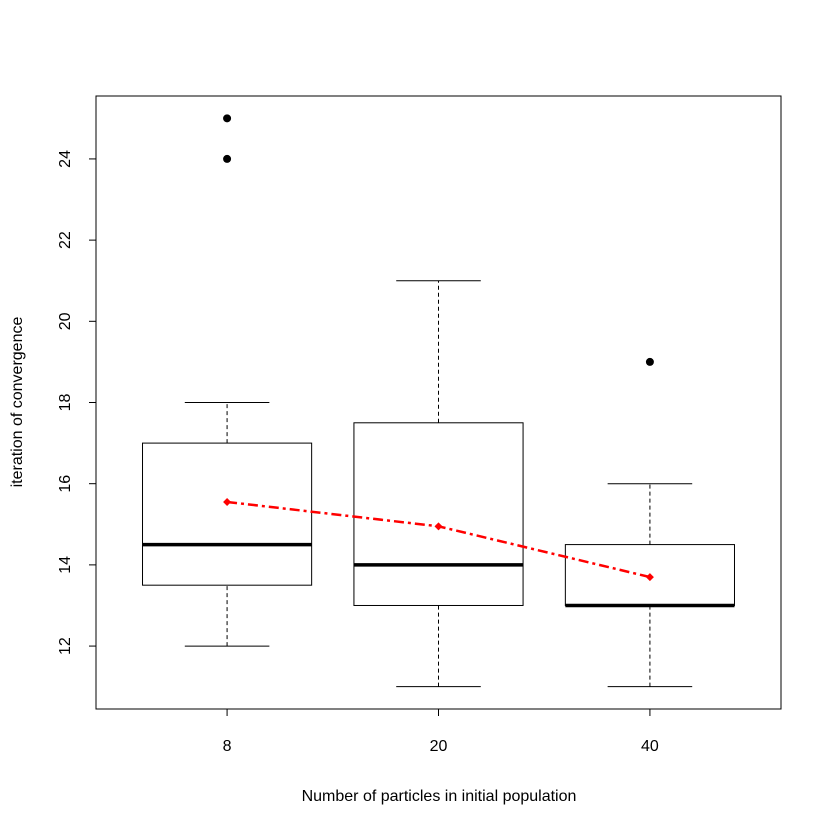  What do you see at coordinates (439, 746) in the screenshot?
I see `x-tick-label: 20` at bounding box center [439, 746].